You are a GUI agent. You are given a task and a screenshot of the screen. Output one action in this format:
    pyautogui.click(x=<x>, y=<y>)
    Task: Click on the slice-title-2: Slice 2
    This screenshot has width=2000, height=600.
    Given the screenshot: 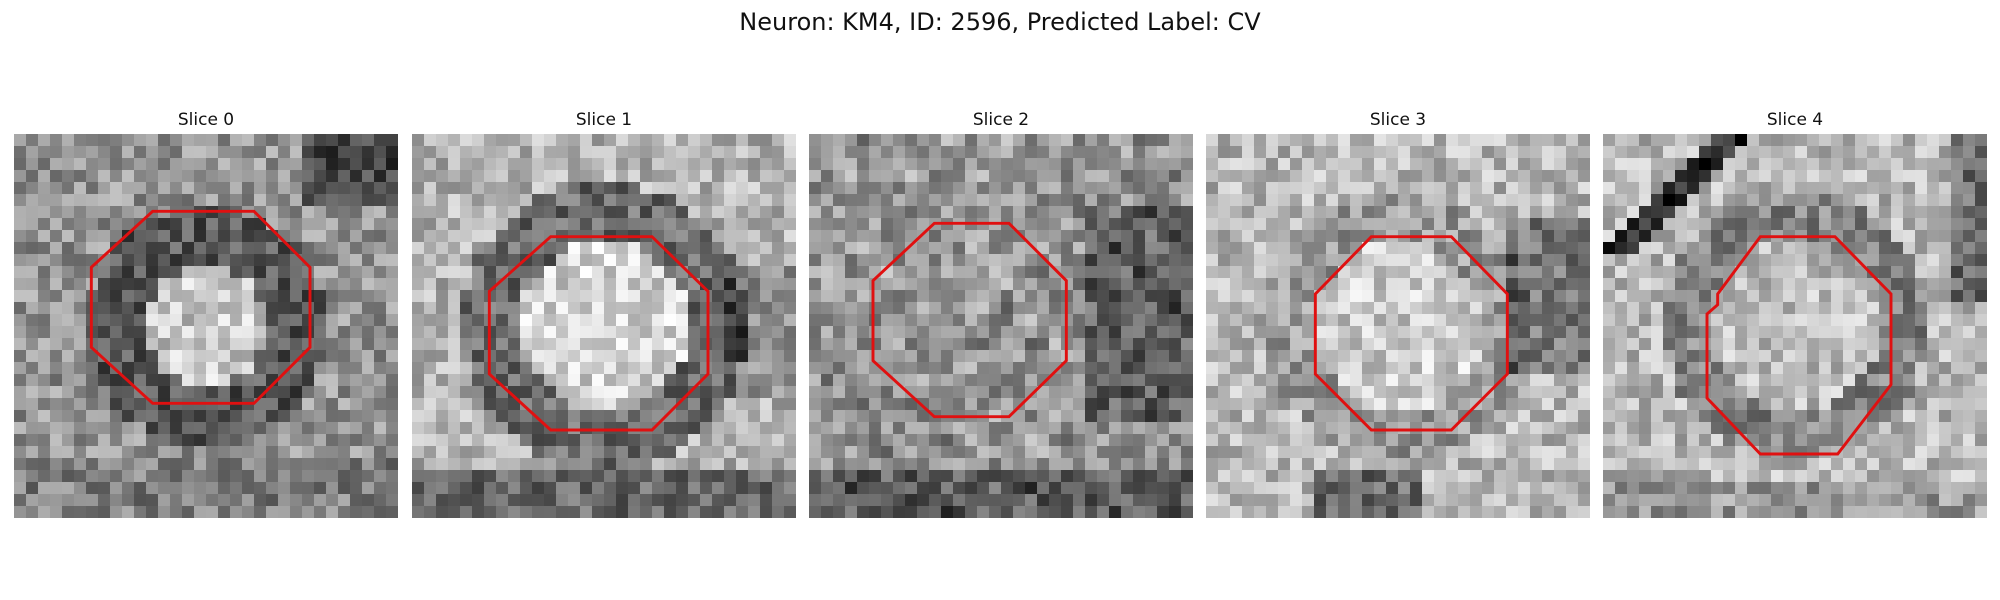 What is the action you would take?
    pyautogui.click(x=1001, y=120)
    